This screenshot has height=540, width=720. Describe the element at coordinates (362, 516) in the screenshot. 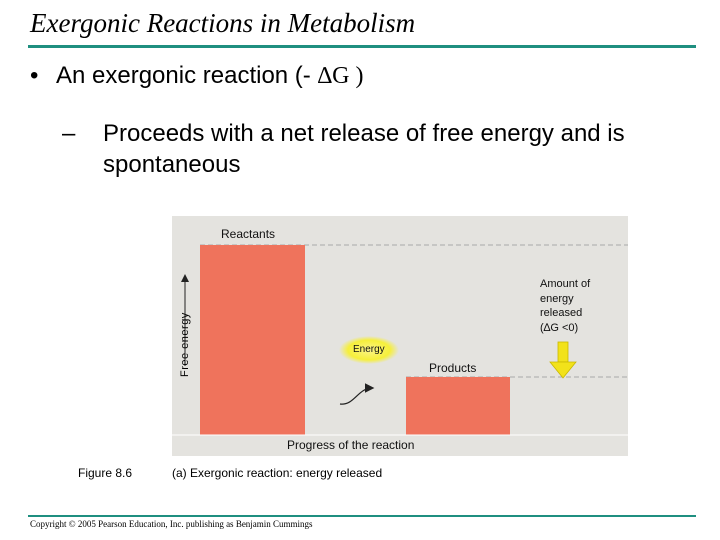

I see `footer-divider` at that location.